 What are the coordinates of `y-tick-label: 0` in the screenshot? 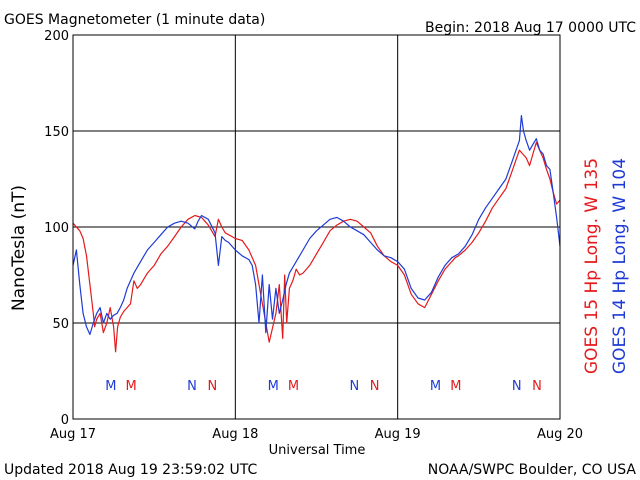 It's located at (65, 420).